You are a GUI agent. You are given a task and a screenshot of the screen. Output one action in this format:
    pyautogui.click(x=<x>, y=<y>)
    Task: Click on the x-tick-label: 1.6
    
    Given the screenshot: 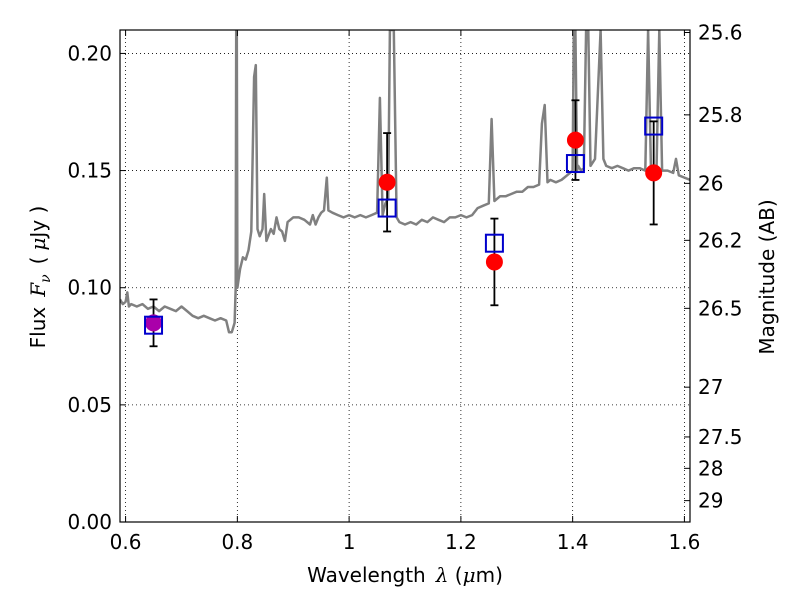 What is the action you would take?
    pyautogui.click(x=685, y=542)
    